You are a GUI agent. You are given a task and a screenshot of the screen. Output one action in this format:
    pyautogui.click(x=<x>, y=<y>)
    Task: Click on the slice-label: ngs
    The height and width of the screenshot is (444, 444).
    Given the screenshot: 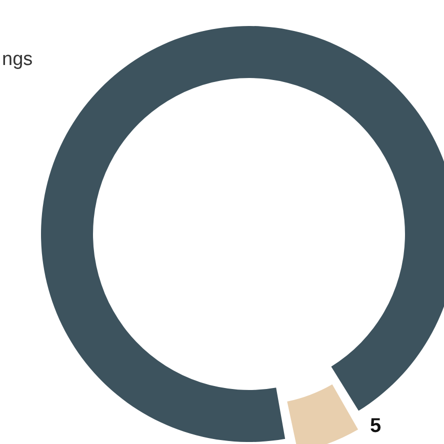 What is the action you would take?
    pyautogui.click(x=17, y=59)
    